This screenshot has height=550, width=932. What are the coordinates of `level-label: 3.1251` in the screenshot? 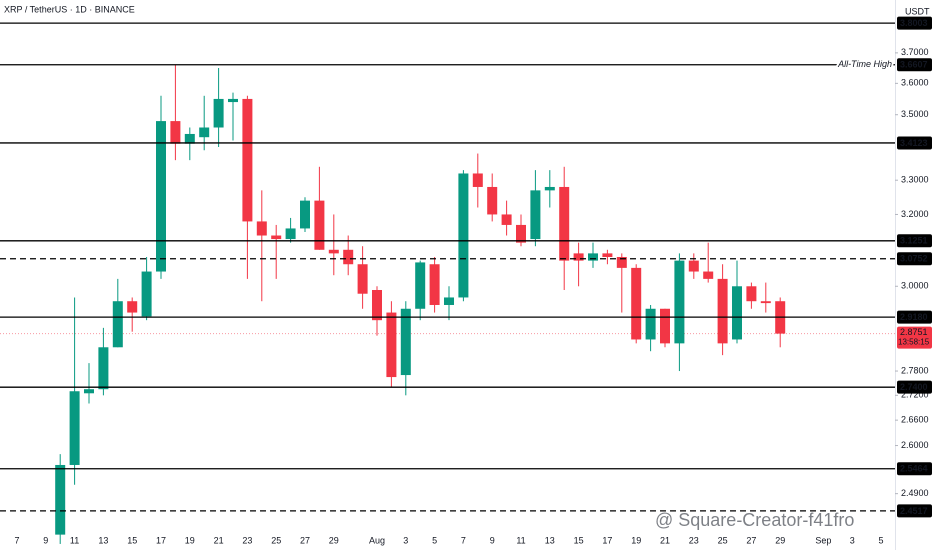 It's located at (914, 241).